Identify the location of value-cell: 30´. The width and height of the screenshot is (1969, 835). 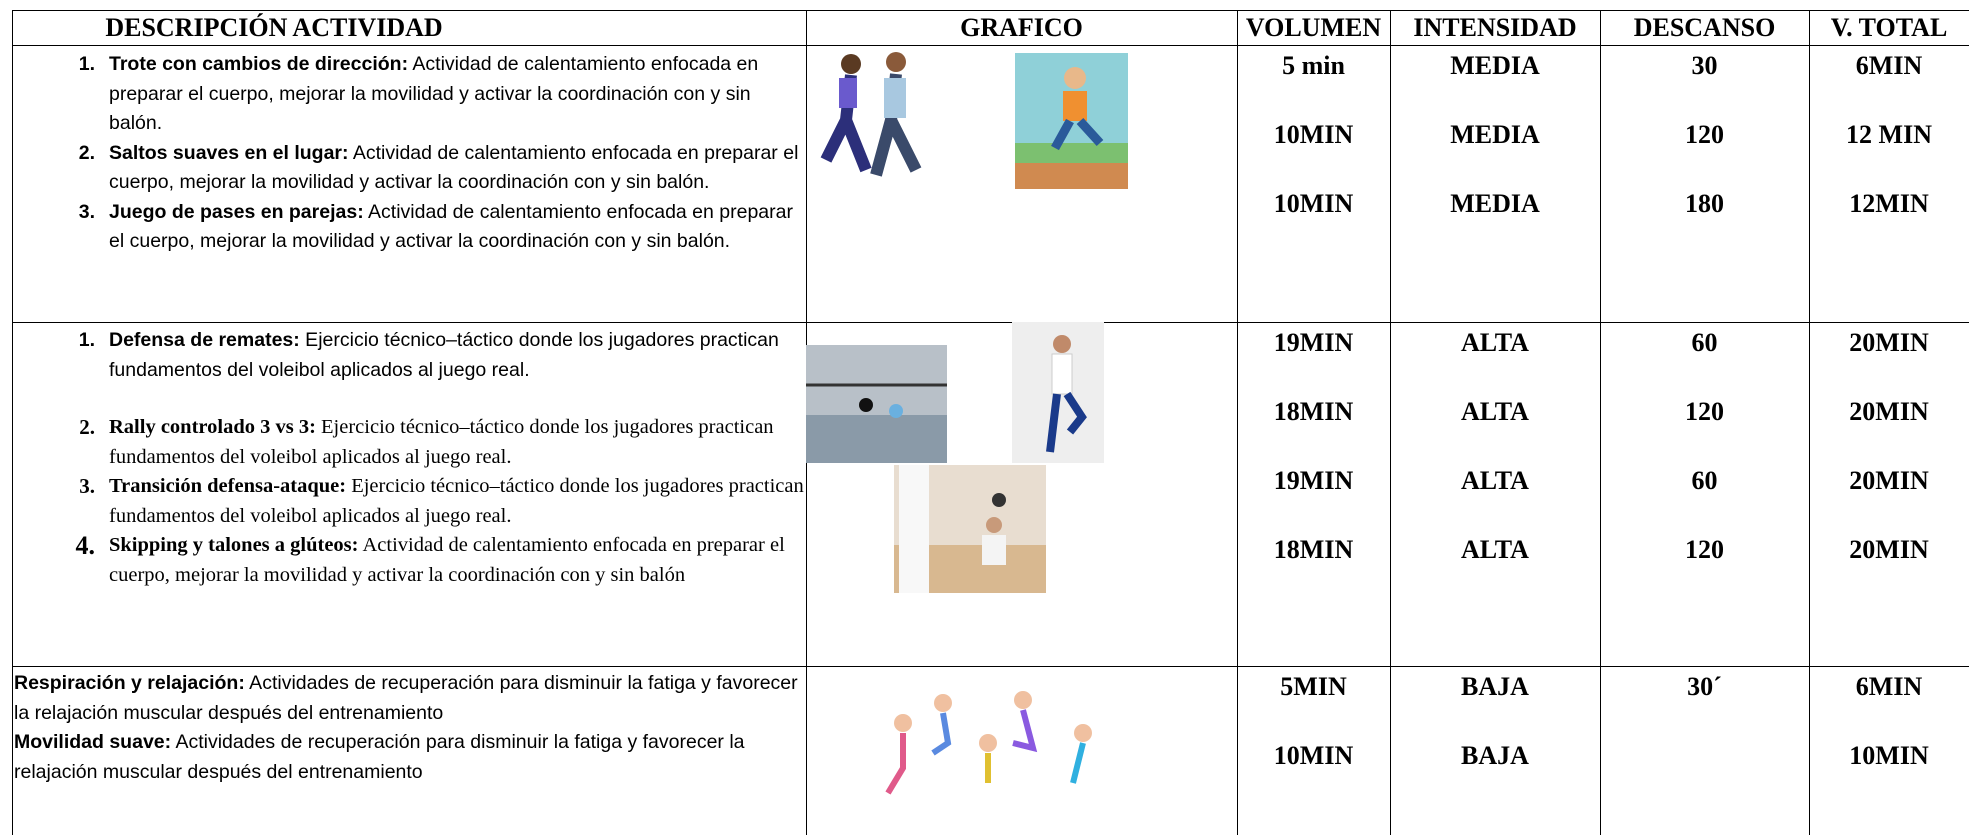
(1704, 686).